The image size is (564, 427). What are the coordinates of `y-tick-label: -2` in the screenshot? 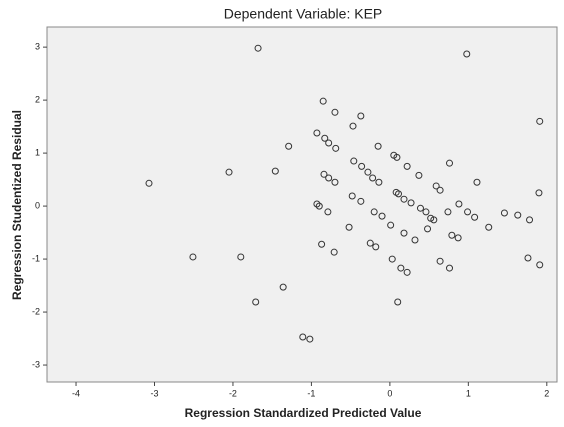 It's located at (36, 311).